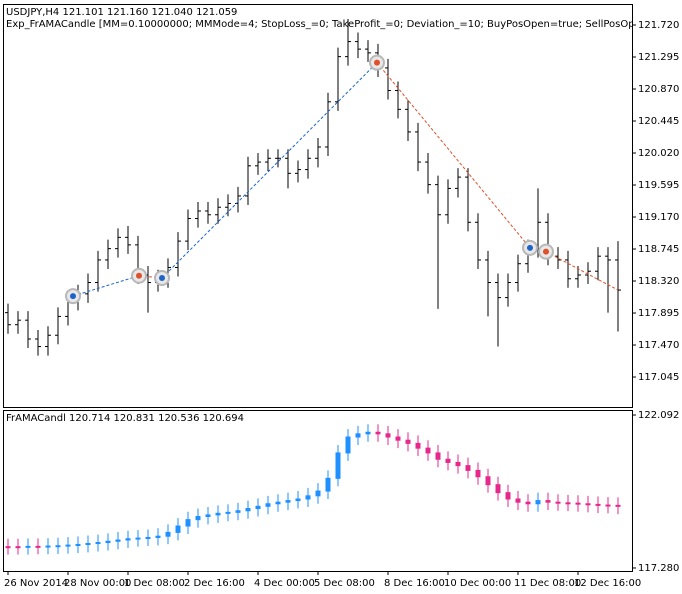 This screenshot has height=594, width=682. What do you see at coordinates (607, 583) in the screenshot?
I see `x-tick-label: 12 Dec 16:00` at bounding box center [607, 583].